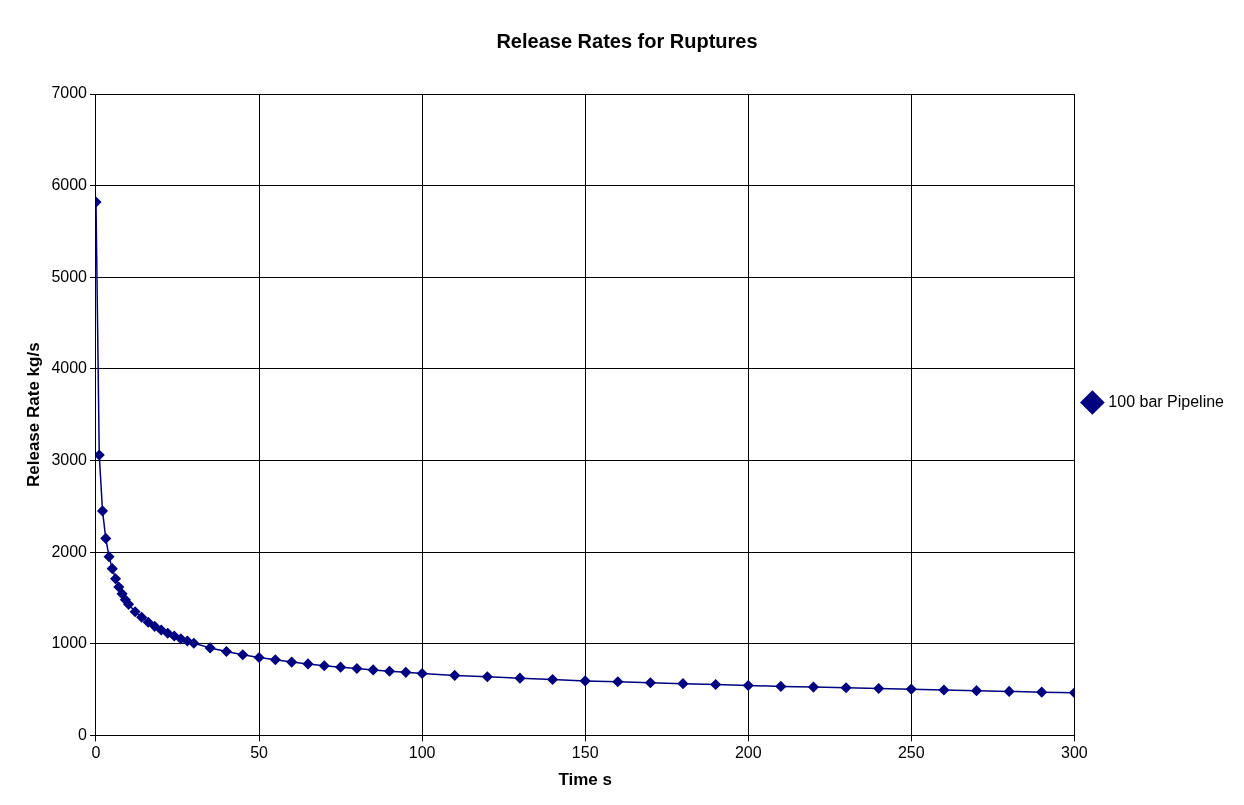 This screenshot has width=1244, height=805. Describe the element at coordinates (69, 643) in the screenshot. I see `y-tick-label: 1000` at that location.